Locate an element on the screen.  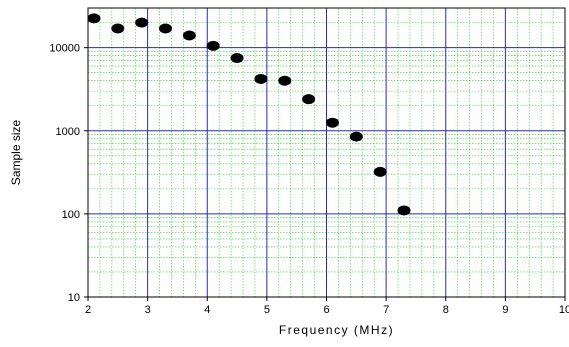
x-tick-label: 6 is located at coordinates (326, 310).